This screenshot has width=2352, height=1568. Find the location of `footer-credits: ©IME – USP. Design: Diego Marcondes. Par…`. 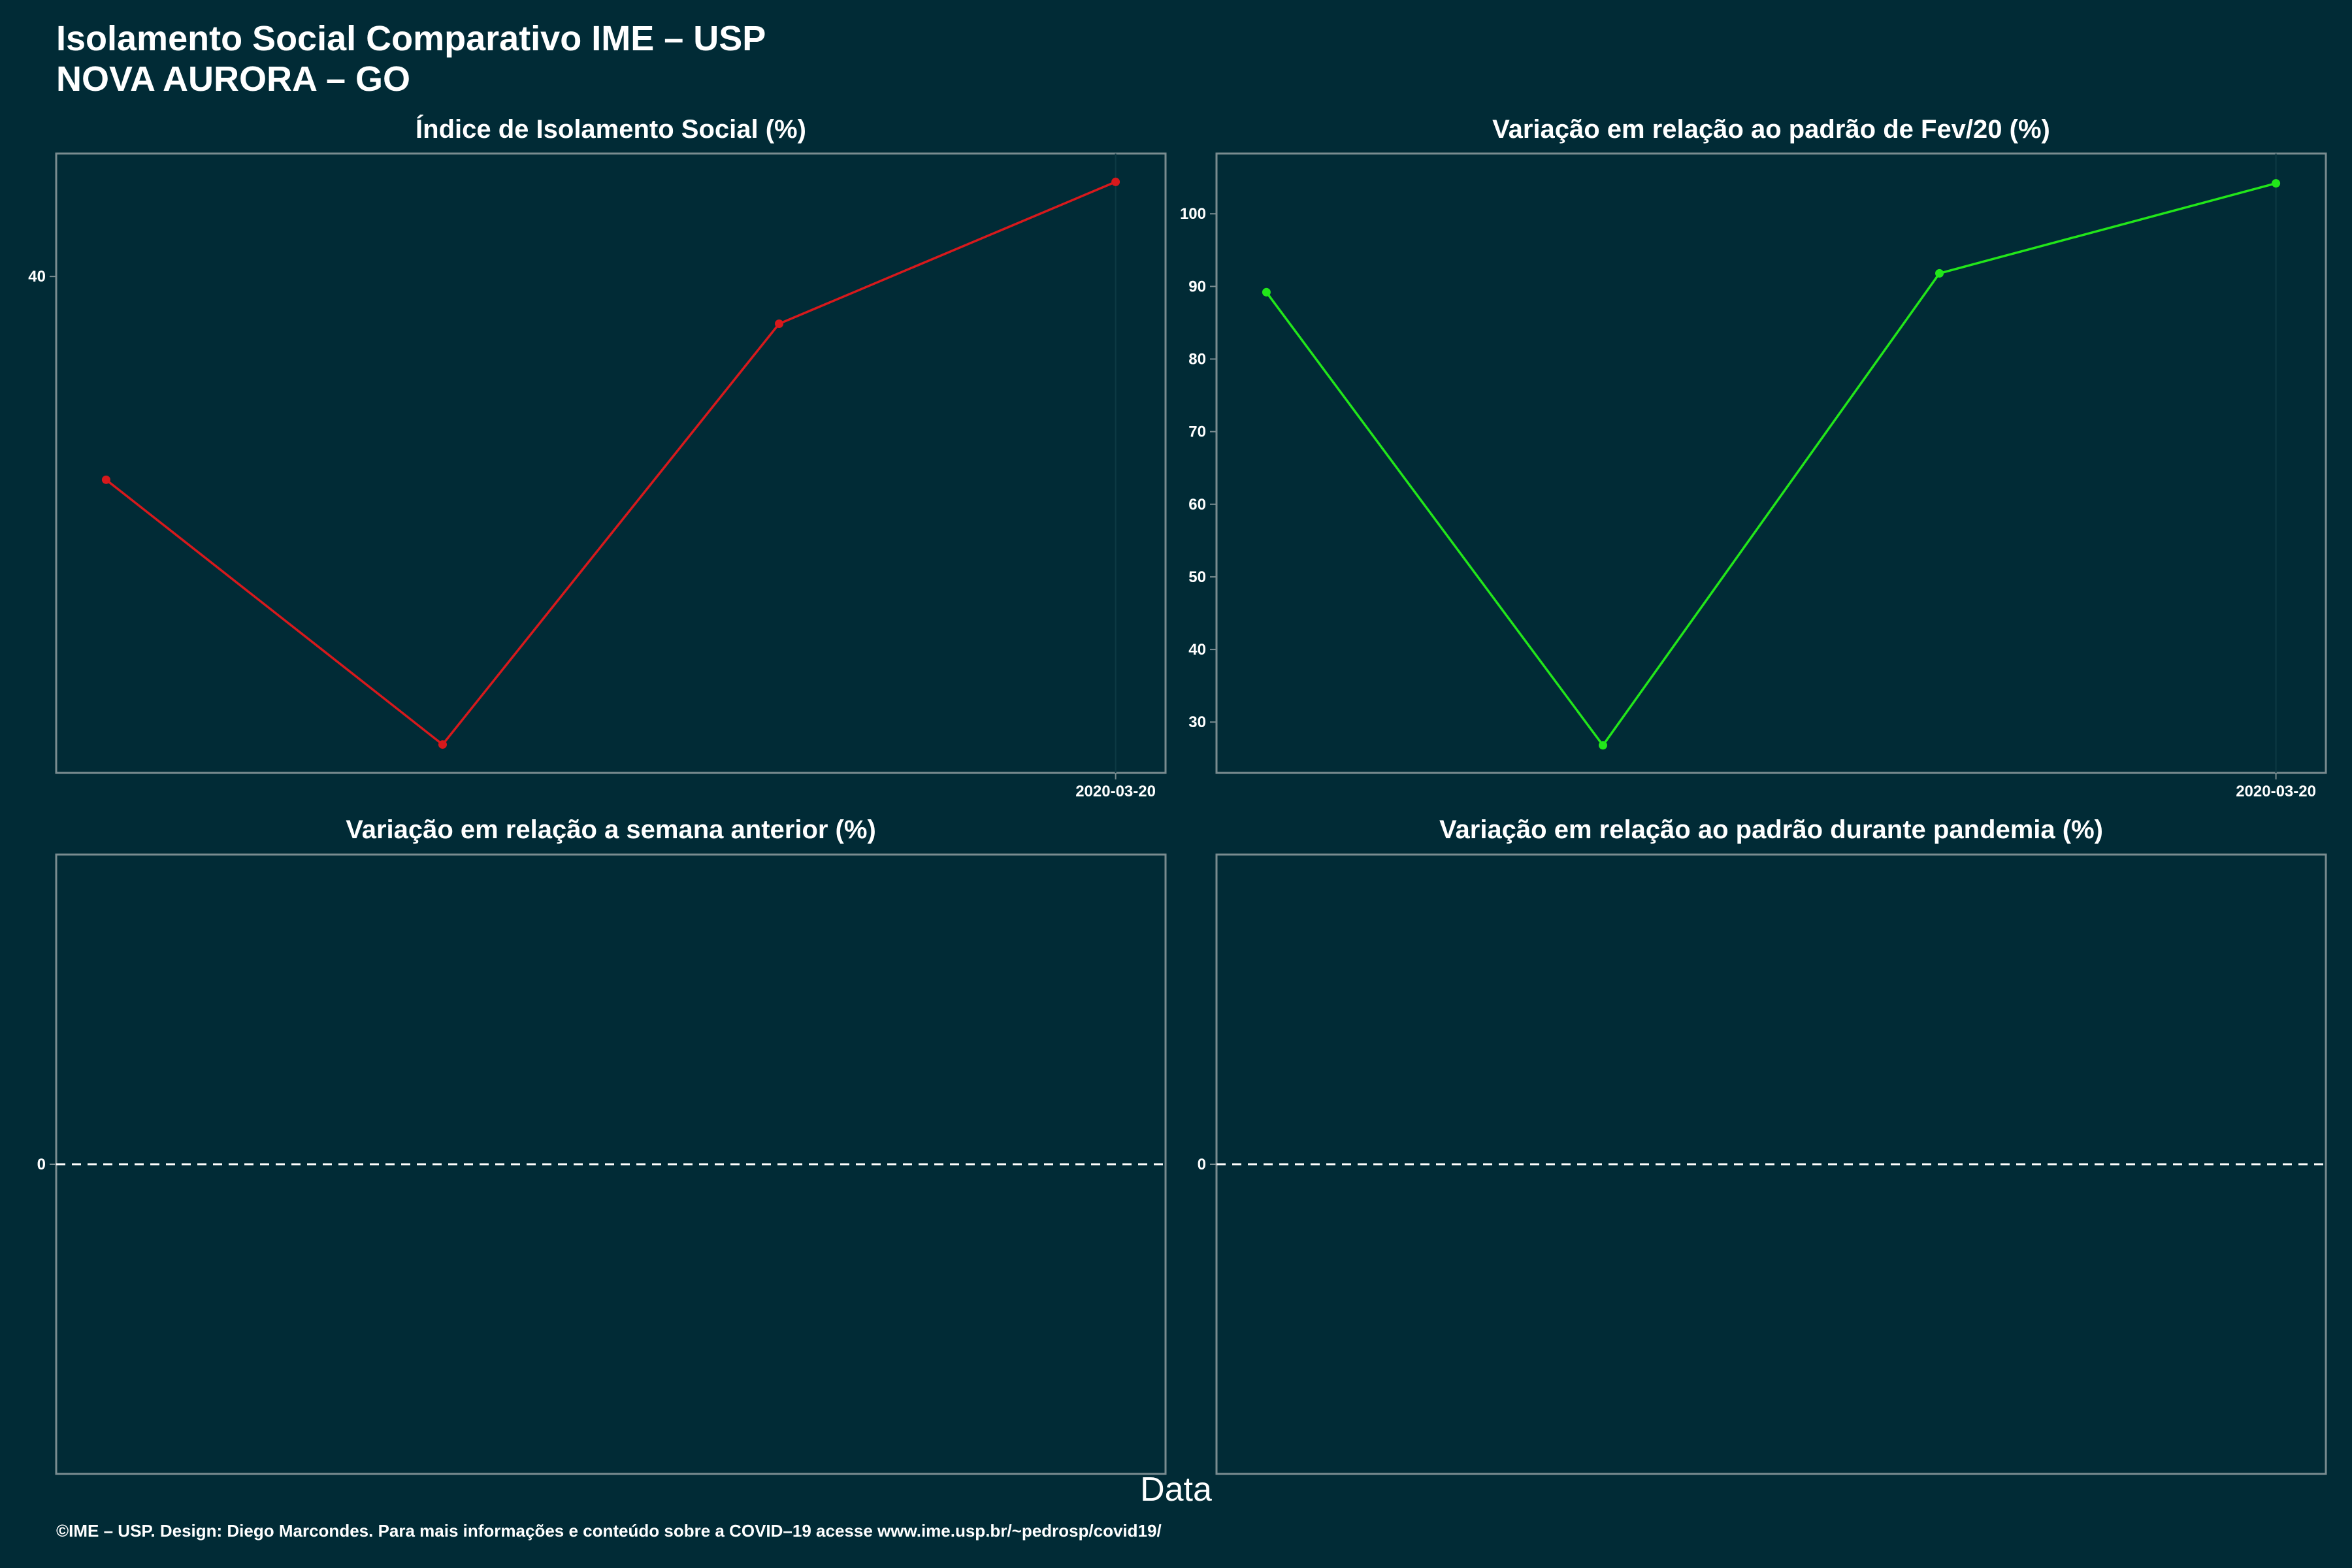

footer-credits: ©IME – USP. Design: Diego Marcondes. Par… is located at coordinates (609, 1531).